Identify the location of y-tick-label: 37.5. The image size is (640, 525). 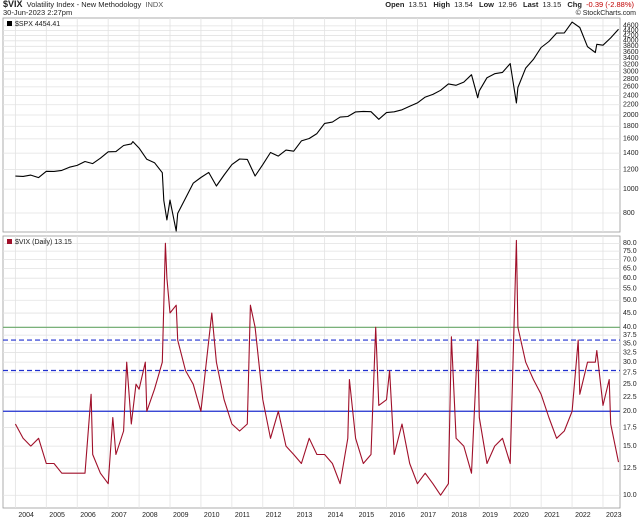
(630, 335).